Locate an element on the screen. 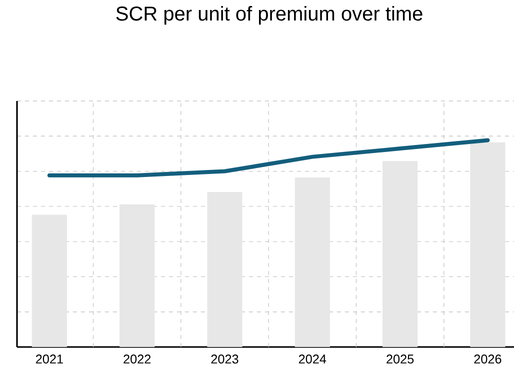 The width and height of the screenshot is (514, 386). x-tick-label: 2025 is located at coordinates (400, 359).